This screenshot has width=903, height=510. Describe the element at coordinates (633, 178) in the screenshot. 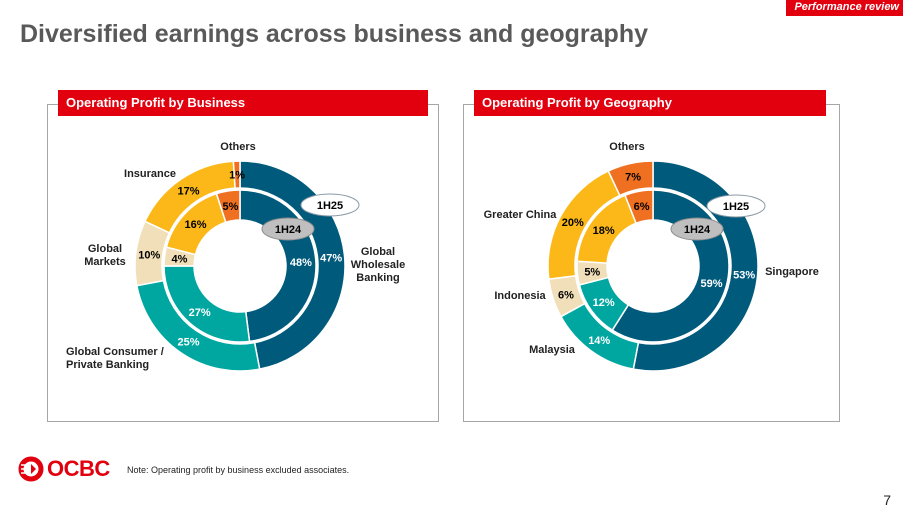

I see `data-label-1h25: 7%` at that location.